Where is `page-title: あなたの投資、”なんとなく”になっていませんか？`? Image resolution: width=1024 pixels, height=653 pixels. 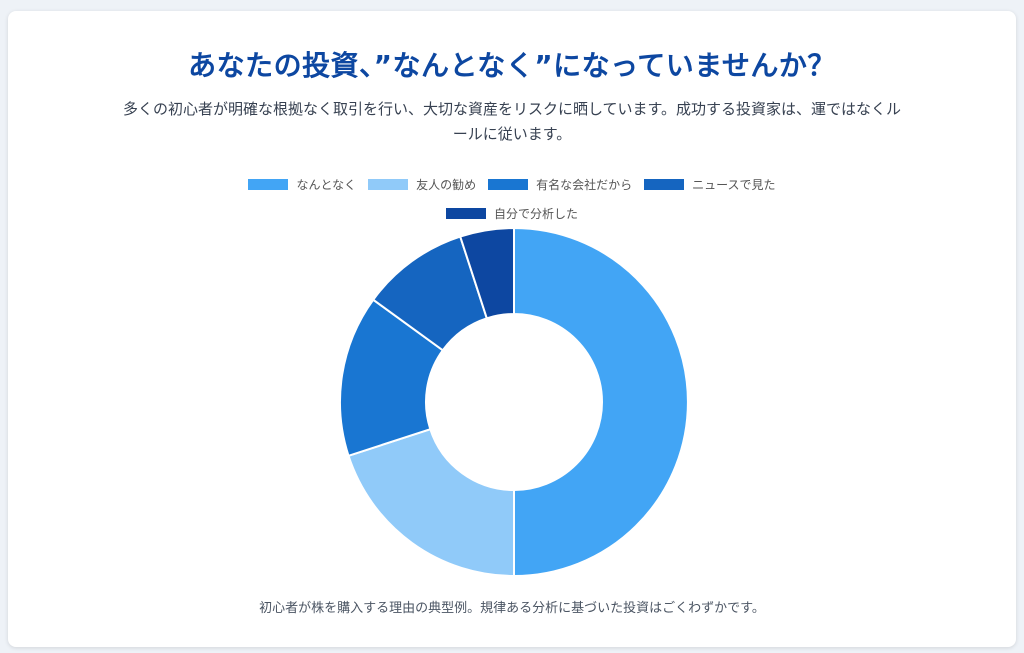
page-title: あなたの投資、”なんとなく”になっていませんか？ is located at coordinates (512, 65).